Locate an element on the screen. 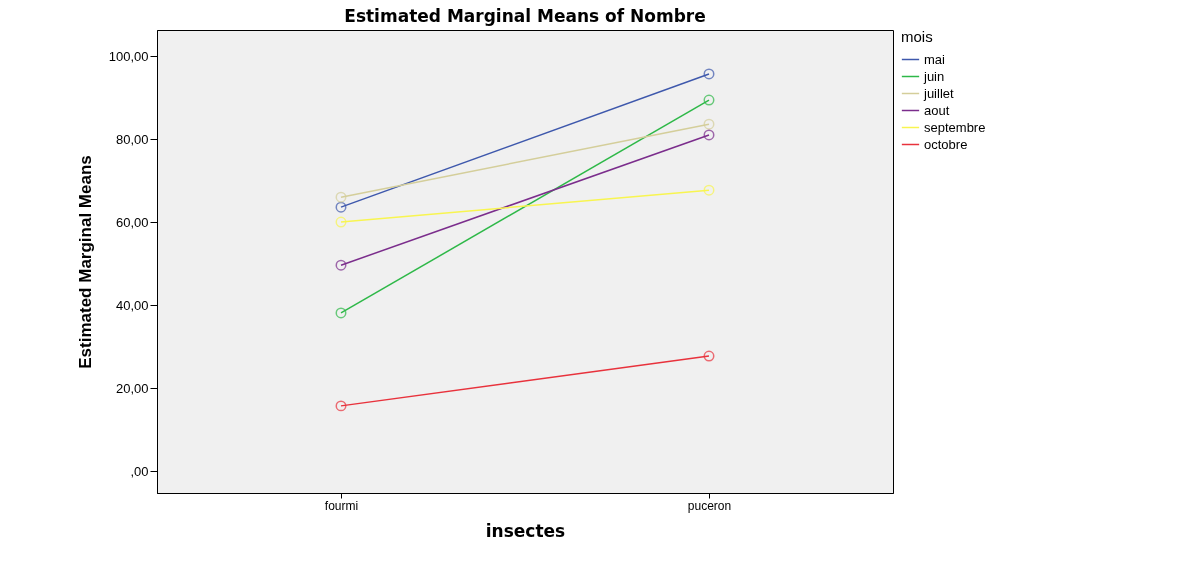 This screenshot has height=572, width=1181. y-tick-label: 80,00 is located at coordinates (132, 139).